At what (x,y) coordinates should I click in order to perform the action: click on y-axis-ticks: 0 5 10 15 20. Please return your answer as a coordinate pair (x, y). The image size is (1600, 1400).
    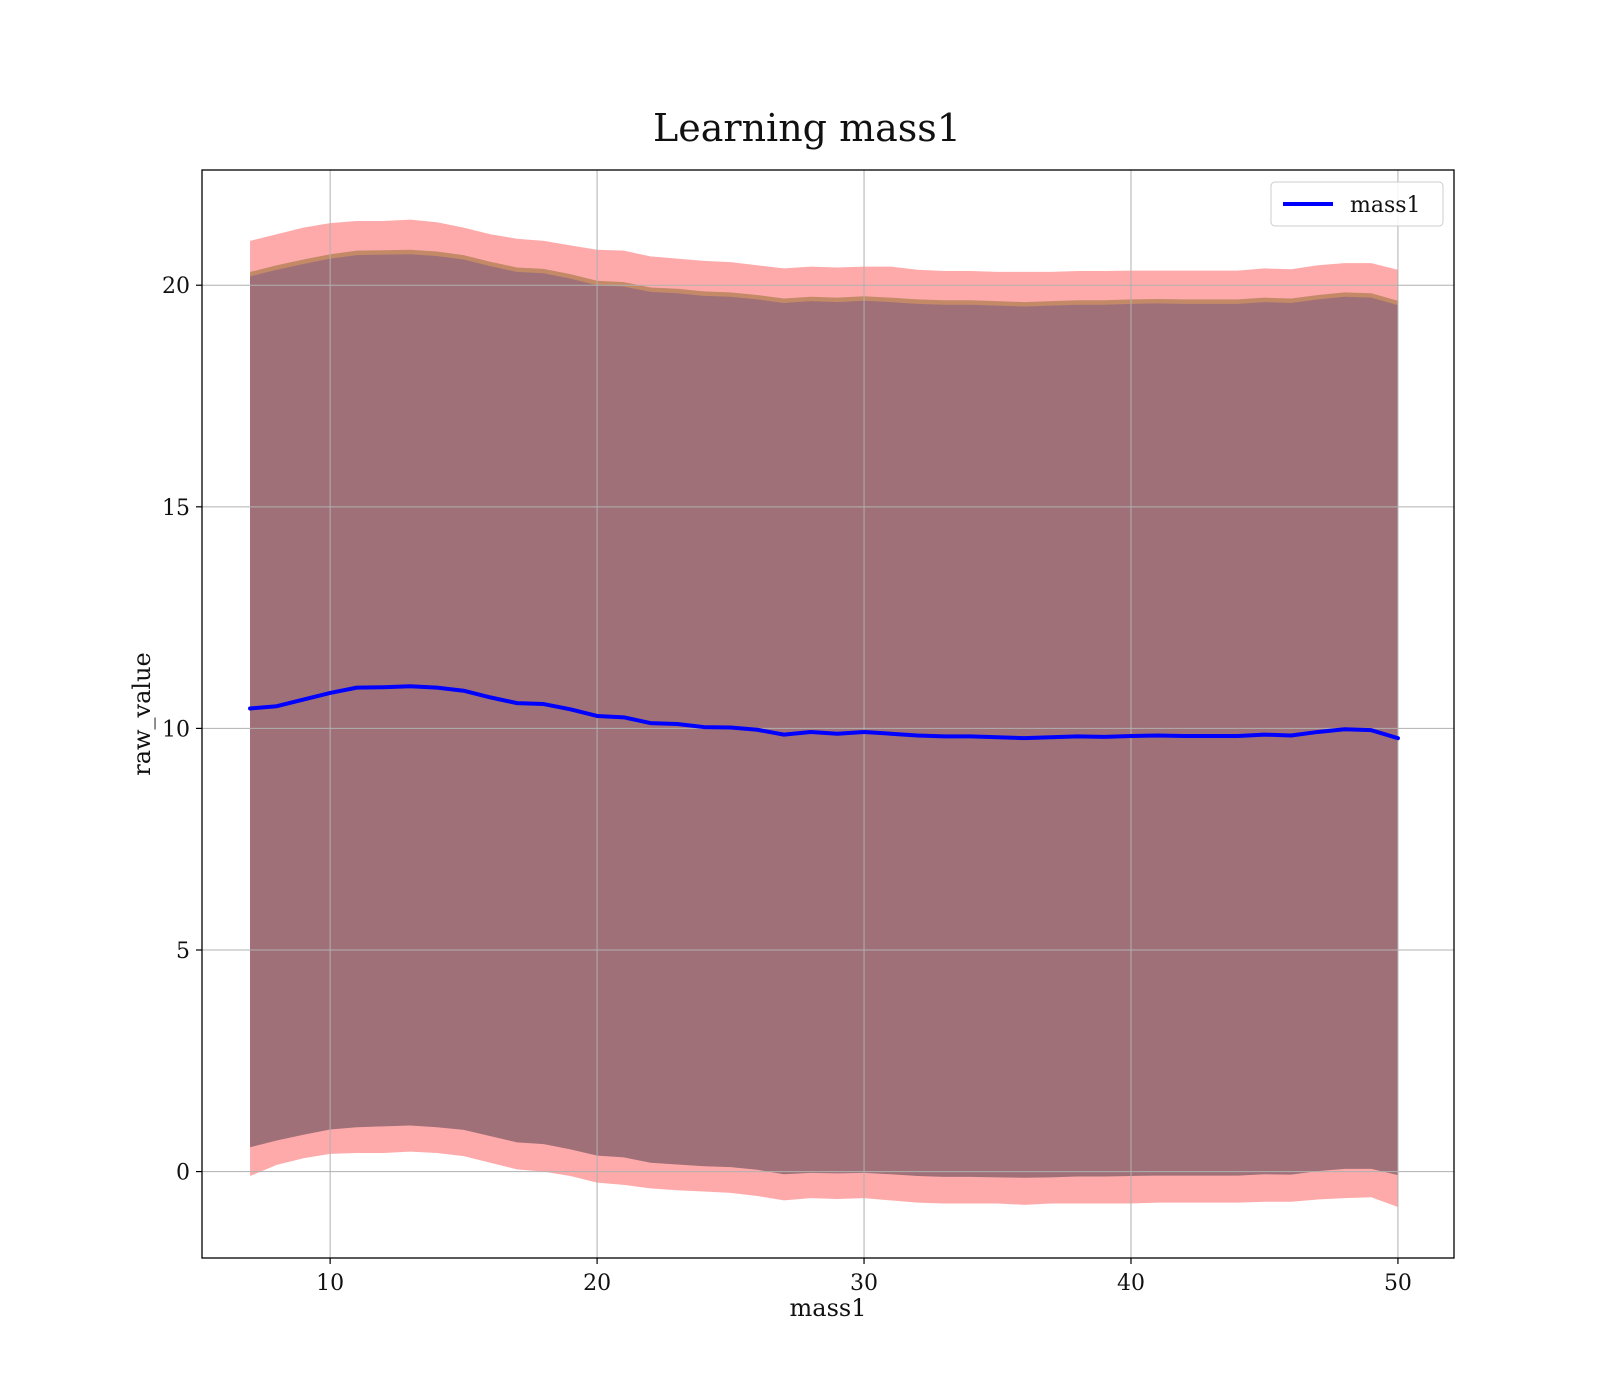
    Looking at the image, I should click on (182, 730).